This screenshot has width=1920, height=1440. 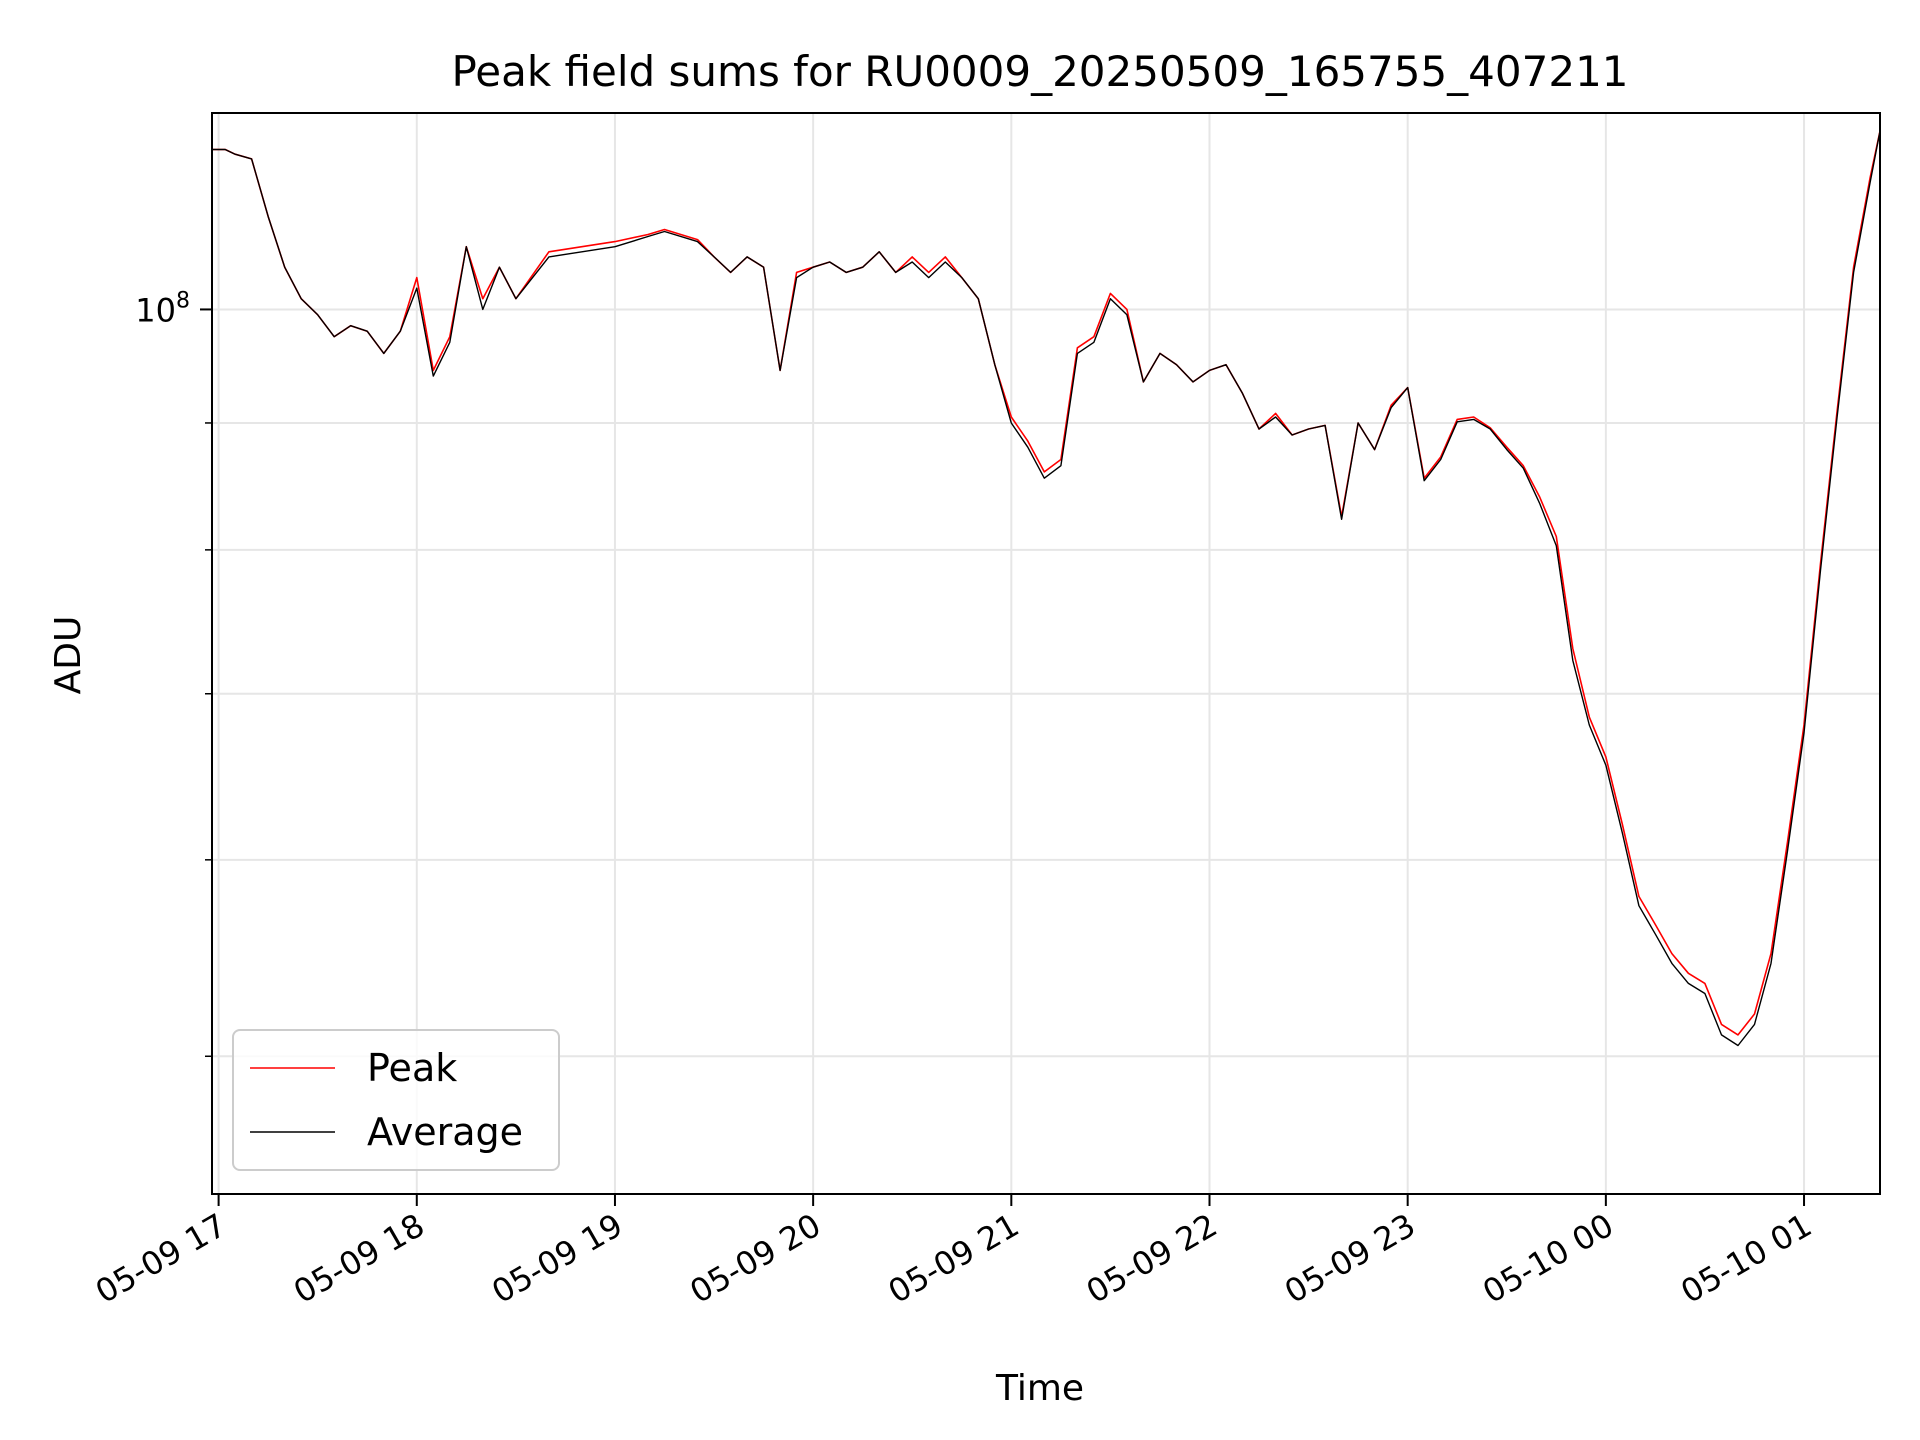 I want to click on y-axis-label: ADU, so click(x=68, y=655).